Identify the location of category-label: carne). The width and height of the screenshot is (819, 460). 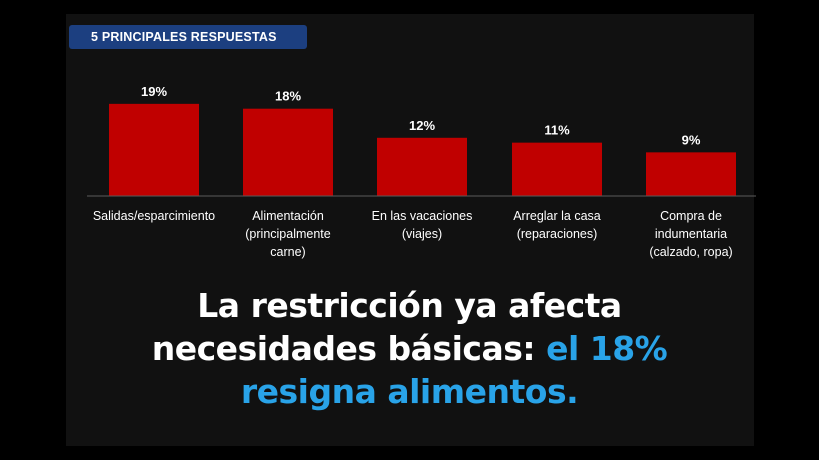
(287, 252).